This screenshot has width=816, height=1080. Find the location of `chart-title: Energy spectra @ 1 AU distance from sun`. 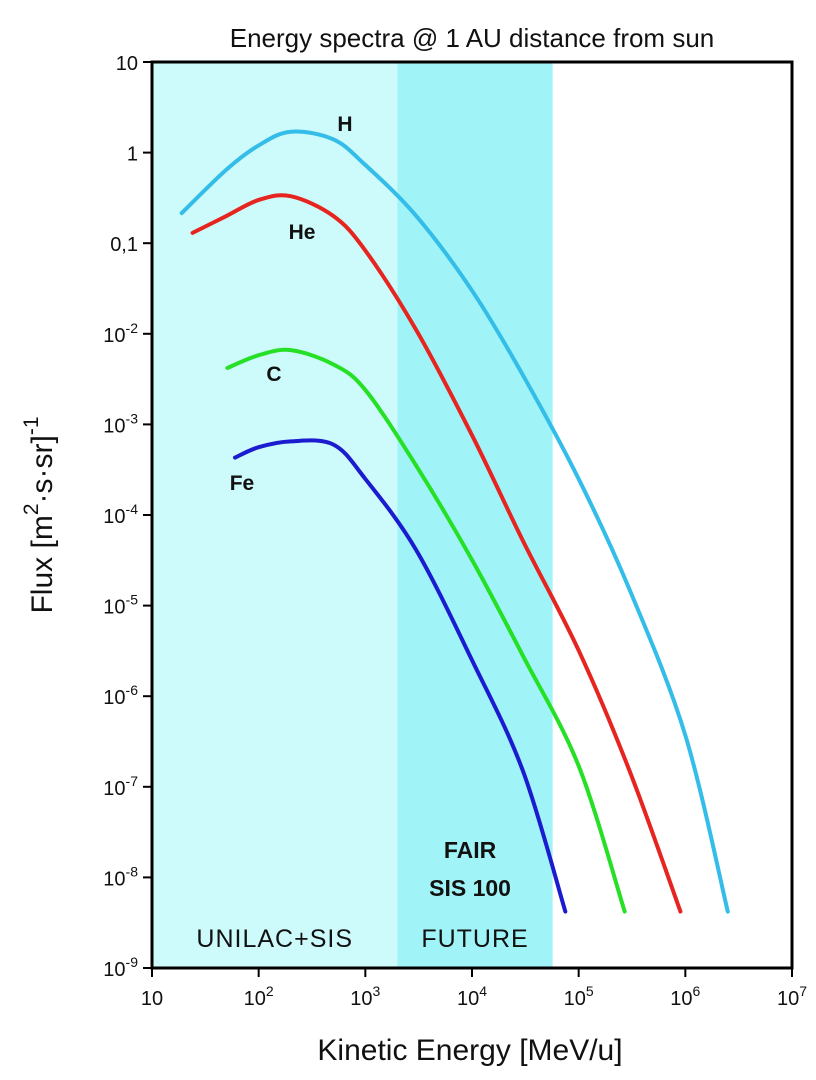

chart-title: Energy spectra @ 1 AU distance from sun is located at coordinates (472, 38).